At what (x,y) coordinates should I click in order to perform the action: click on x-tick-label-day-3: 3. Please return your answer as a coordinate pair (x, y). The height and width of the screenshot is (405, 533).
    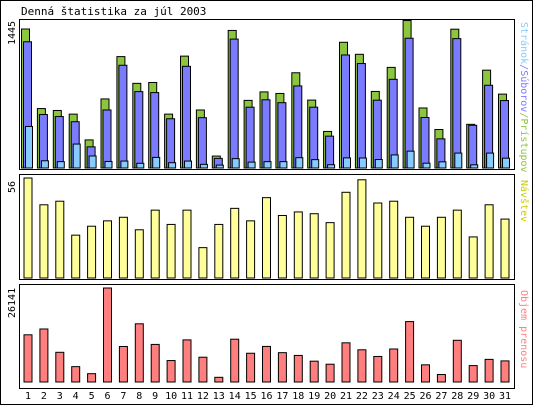
    Looking at the image, I should click on (60, 396).